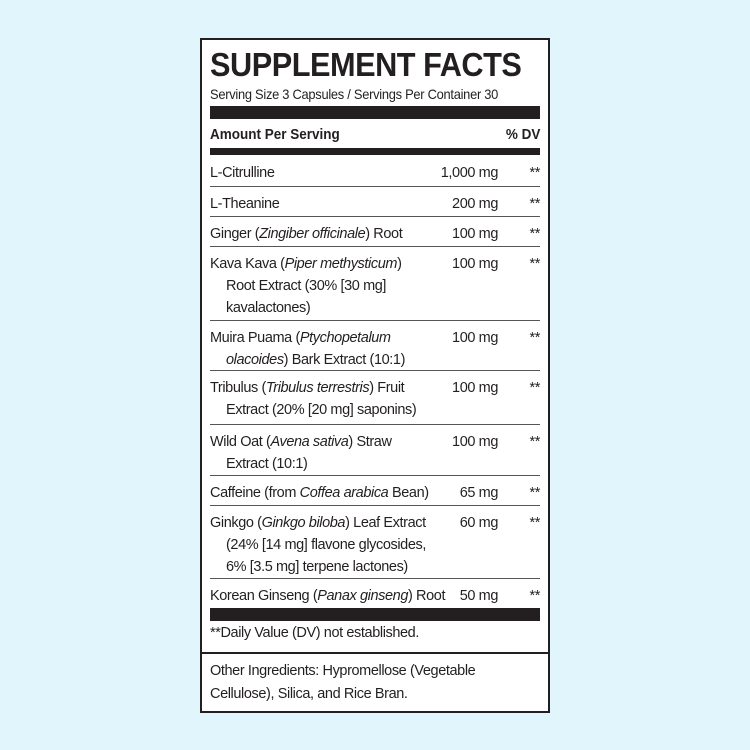 The height and width of the screenshot is (750, 750). I want to click on name-text: Extract (10:1), so click(267, 464).